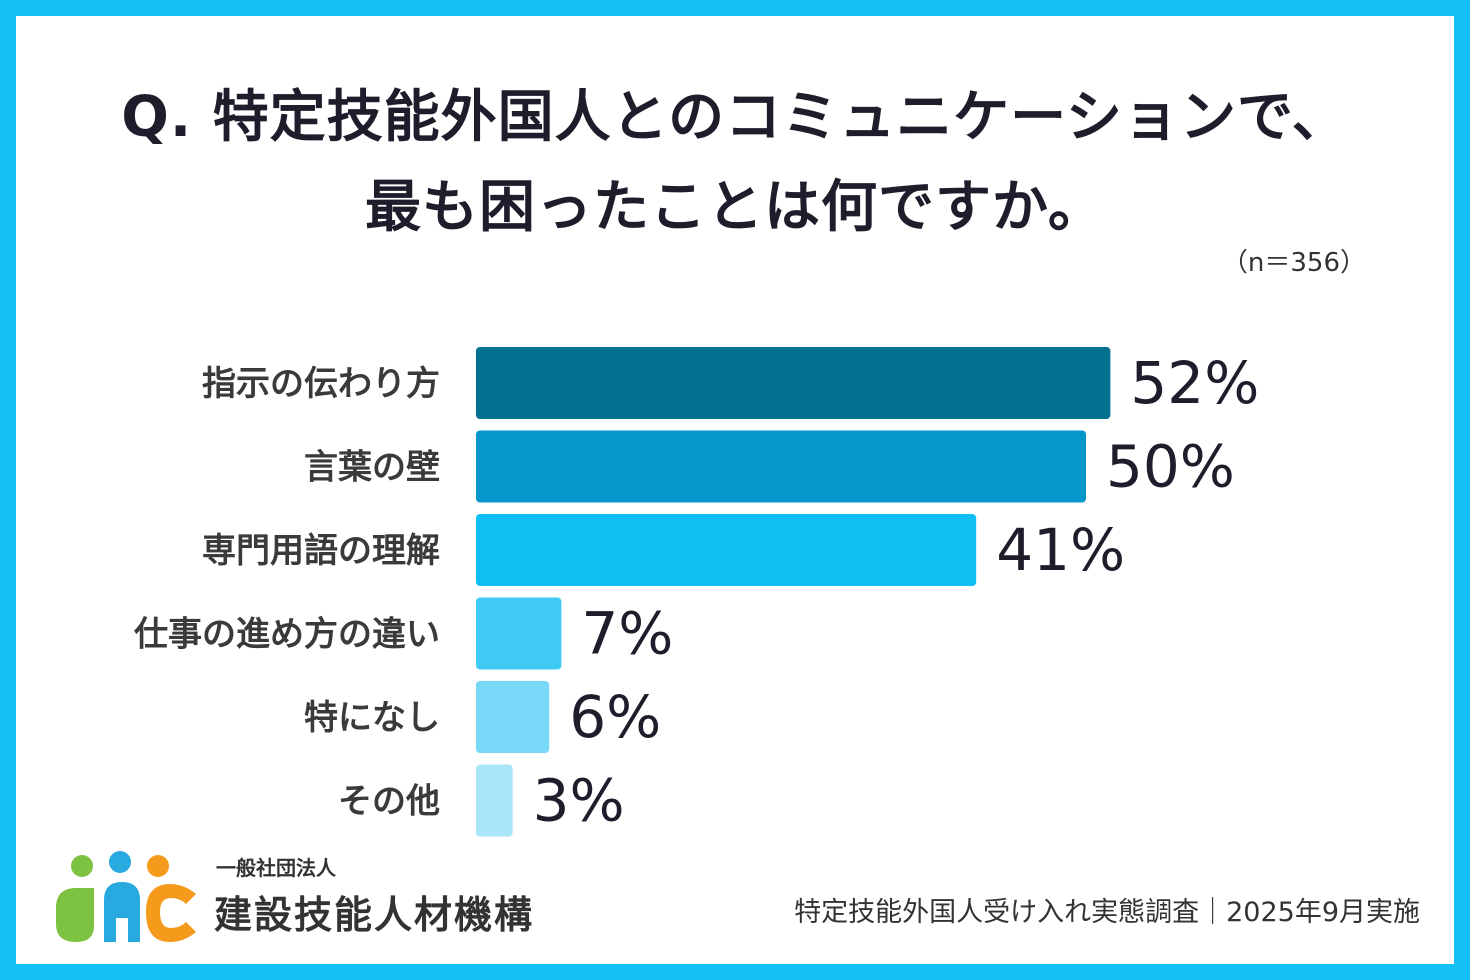 This screenshot has height=980, width=1470. Describe the element at coordinates (1170, 467) in the screenshot. I see `value-label-2: 50%` at that location.